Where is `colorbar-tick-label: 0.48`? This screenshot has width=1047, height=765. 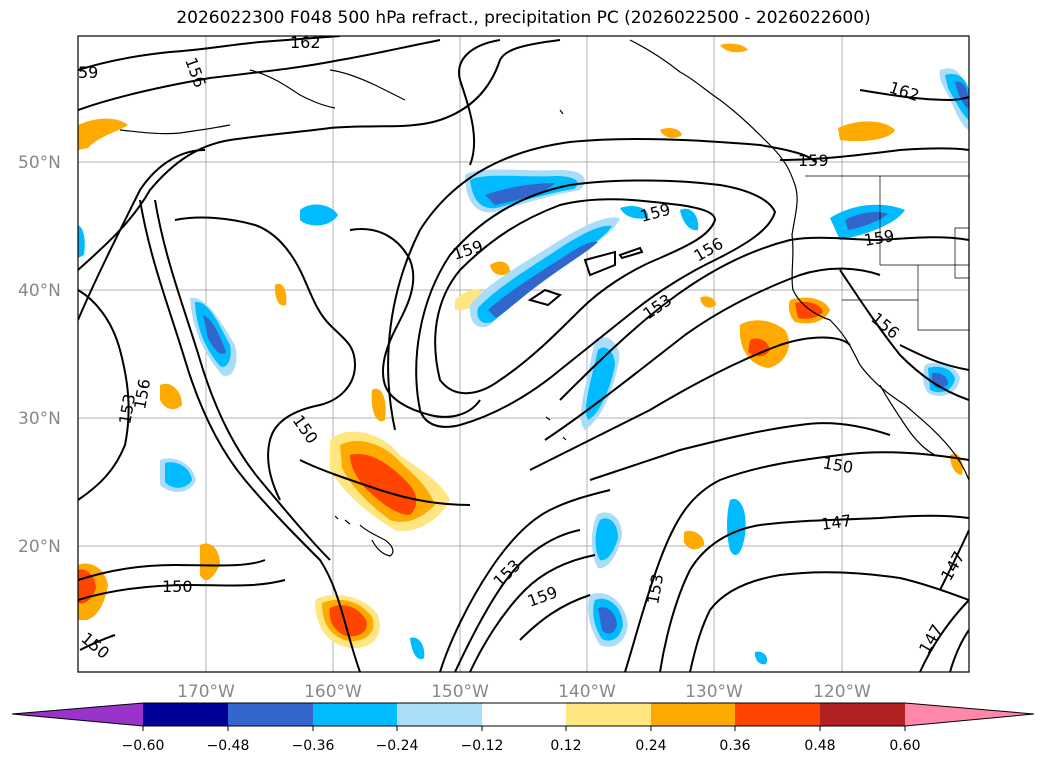 colorbar-tick-label: 0.48 is located at coordinates (819, 746).